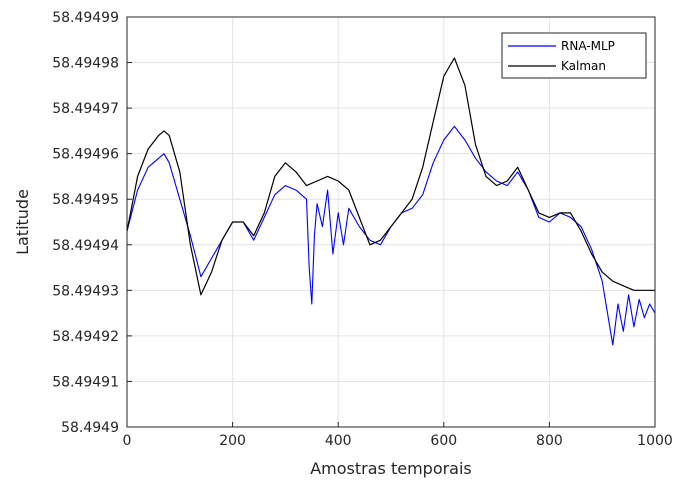 This screenshot has width=678, height=485. I want to click on legend: RNA-MLP Kalman, so click(574, 55).